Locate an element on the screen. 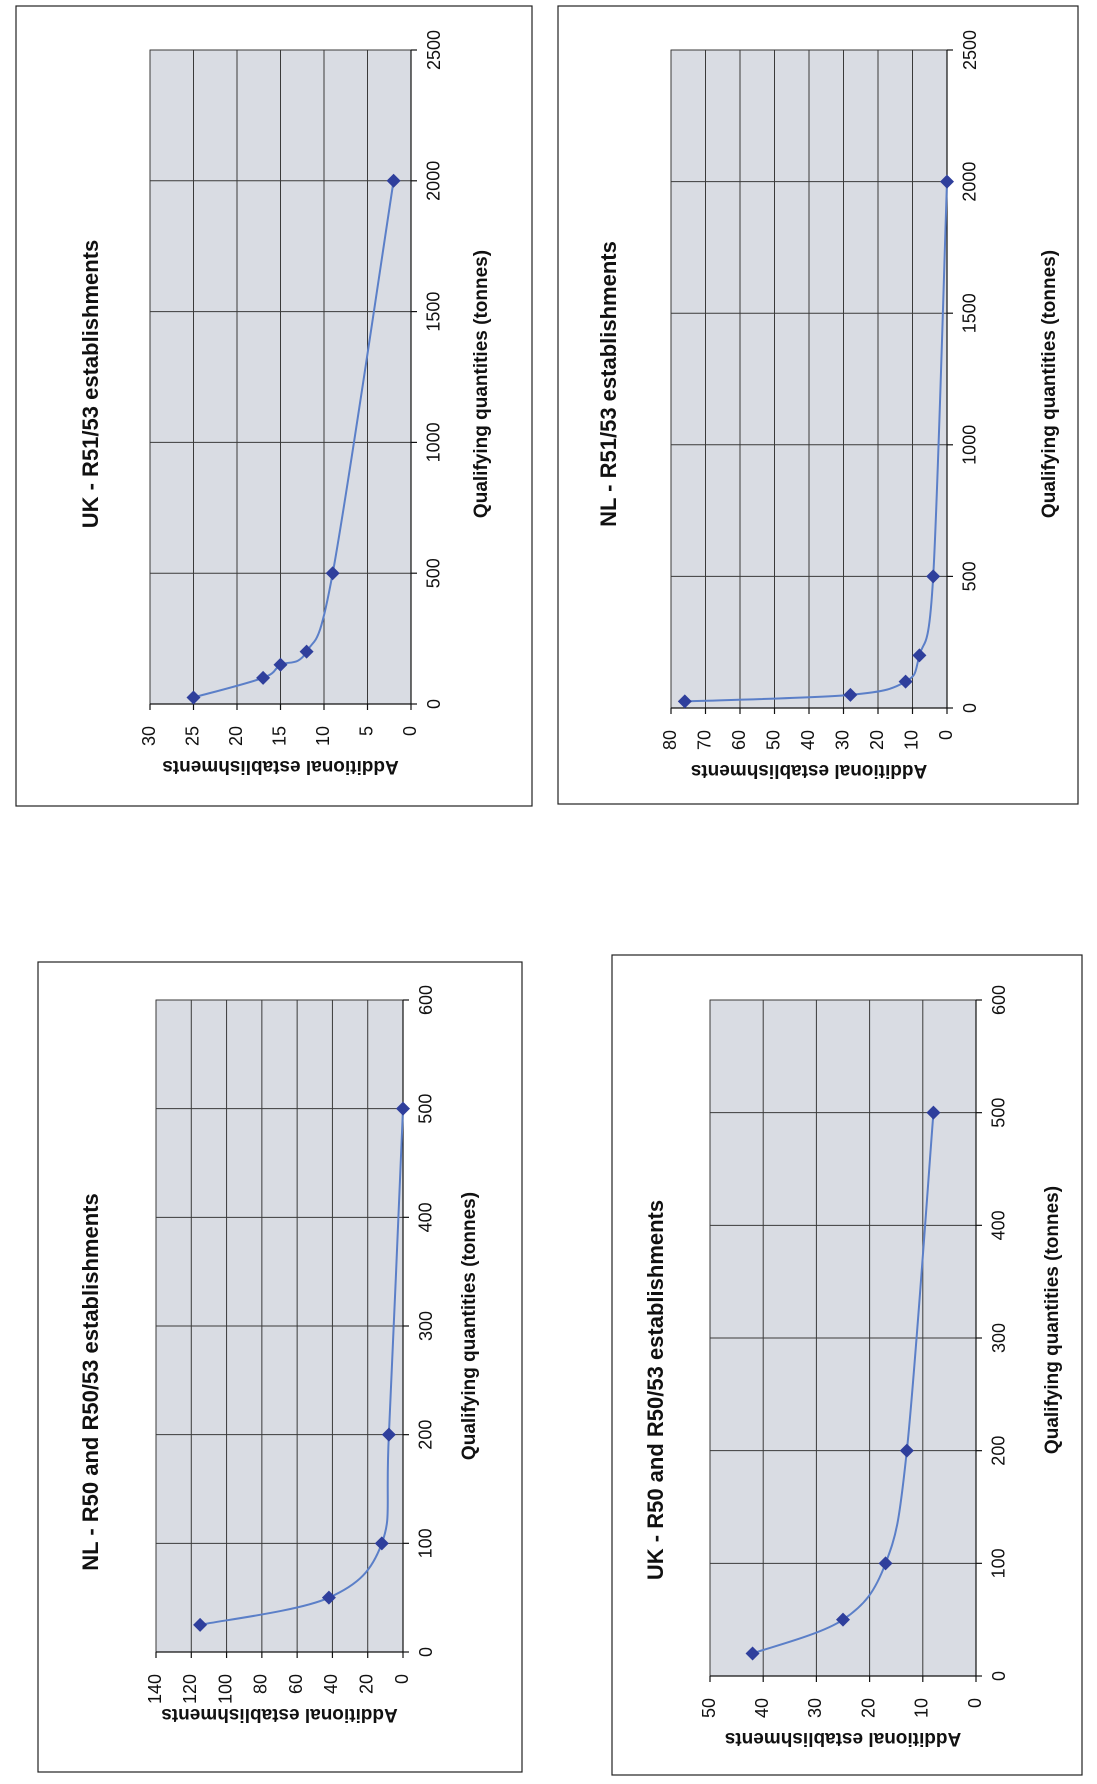  chart-title: NL - R50 and R50/53 establishments is located at coordinates (90, 1381).